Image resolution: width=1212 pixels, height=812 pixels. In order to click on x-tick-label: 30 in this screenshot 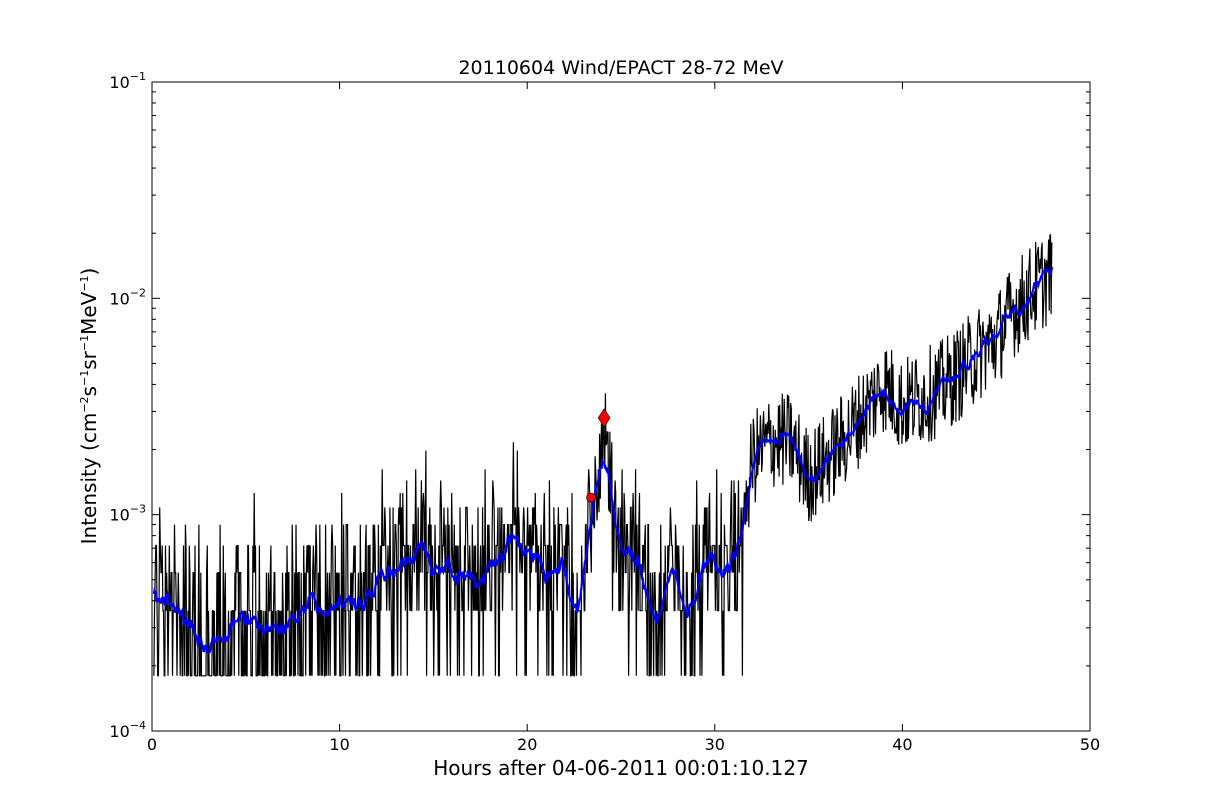, I will do `click(715, 744)`.